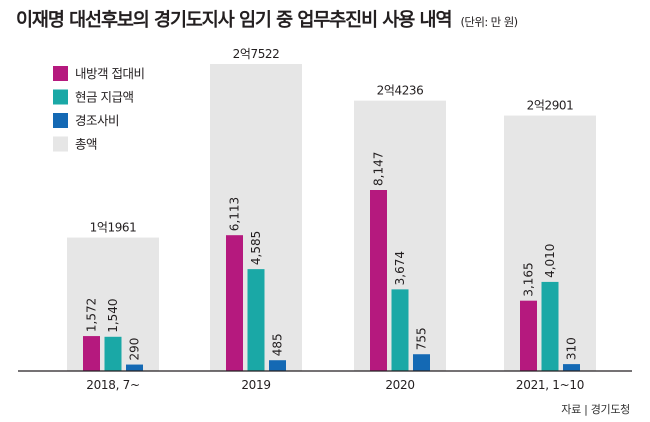 This screenshot has height=422, width=650. What do you see at coordinates (550, 385) in the screenshot?
I see `x-tick-label: 2021, 1~10` at bounding box center [550, 385].